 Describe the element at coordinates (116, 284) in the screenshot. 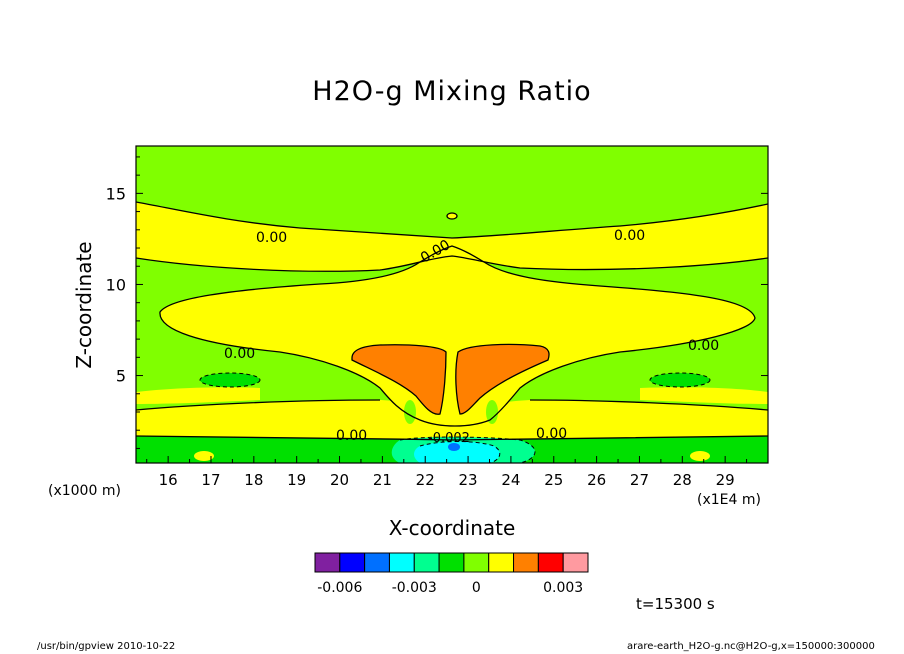

I see `y-tick-label: 10` at that location.